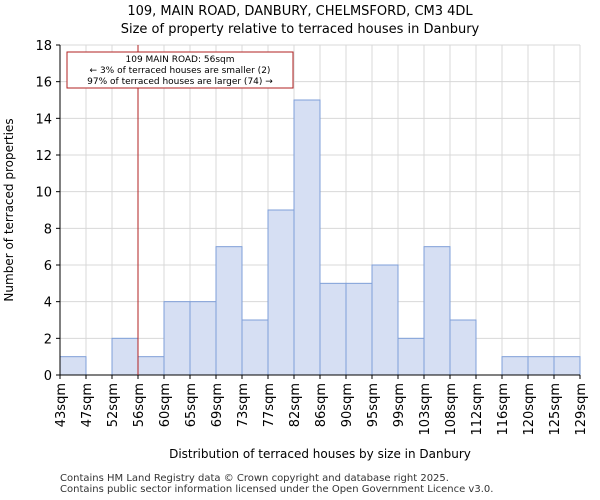 Image resolution: width=600 pixels, height=500 pixels. What do you see at coordinates (73, 366) in the screenshot?
I see `bar-43sqm` at bounding box center [73, 366].